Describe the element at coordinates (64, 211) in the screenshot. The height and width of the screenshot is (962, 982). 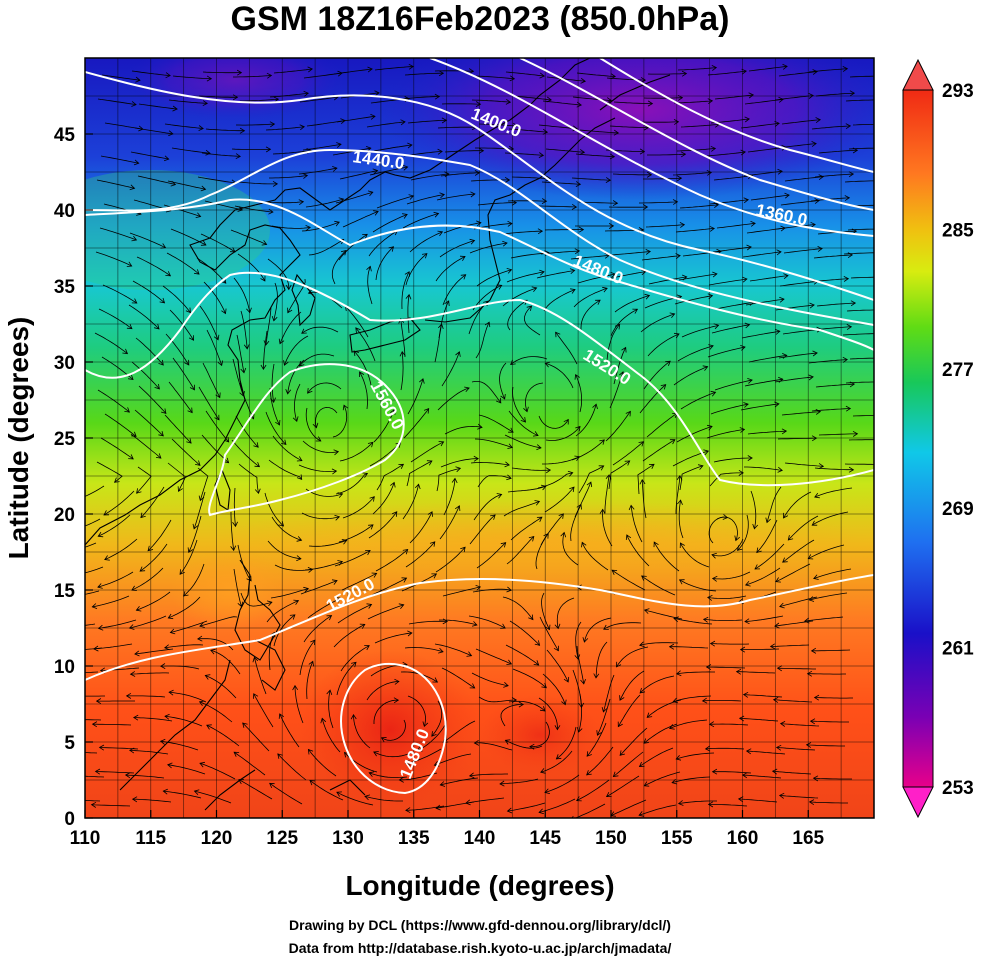
I see `y-tick-label: 40` at that location.